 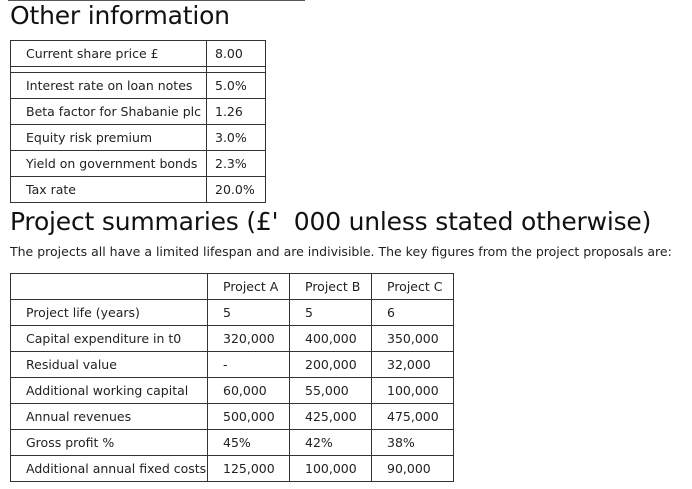 What do you see at coordinates (108, 85) in the screenshot?
I see `row-label: Interest rate on loan notes` at bounding box center [108, 85].